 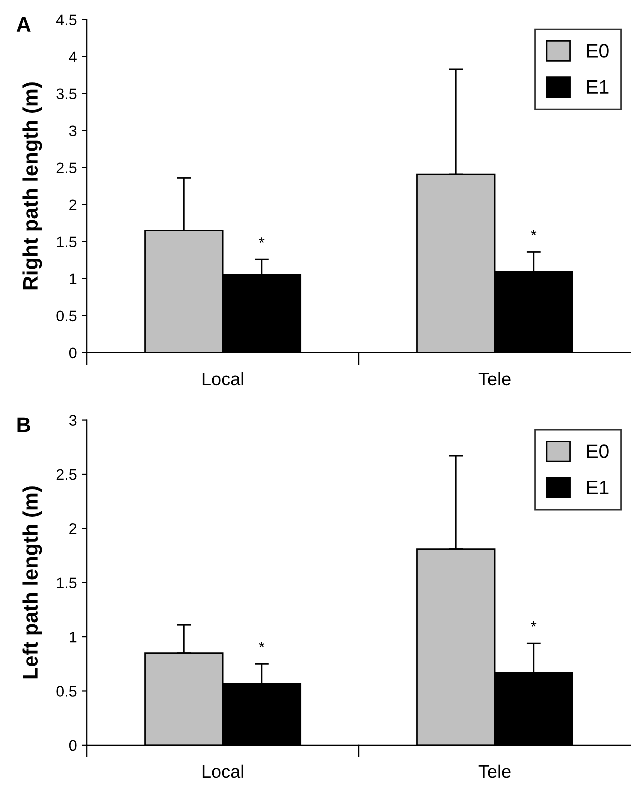 I want to click on chart-title: A, so click(x=23, y=25).